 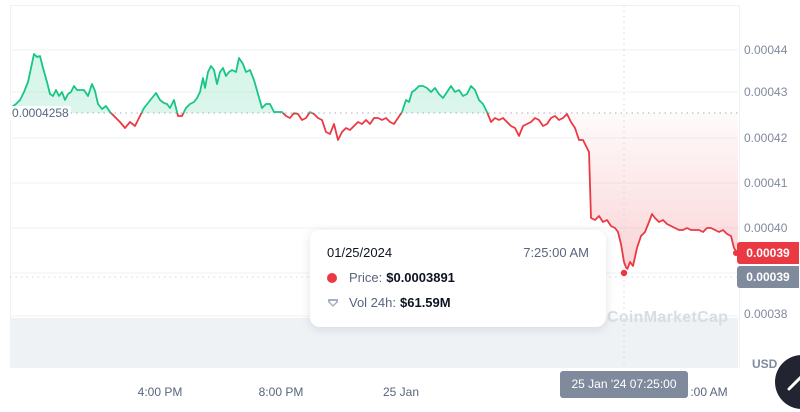 What do you see at coordinates (768, 277) in the screenshot?
I see `hover-price-badge: 0.00039` at bounding box center [768, 277].